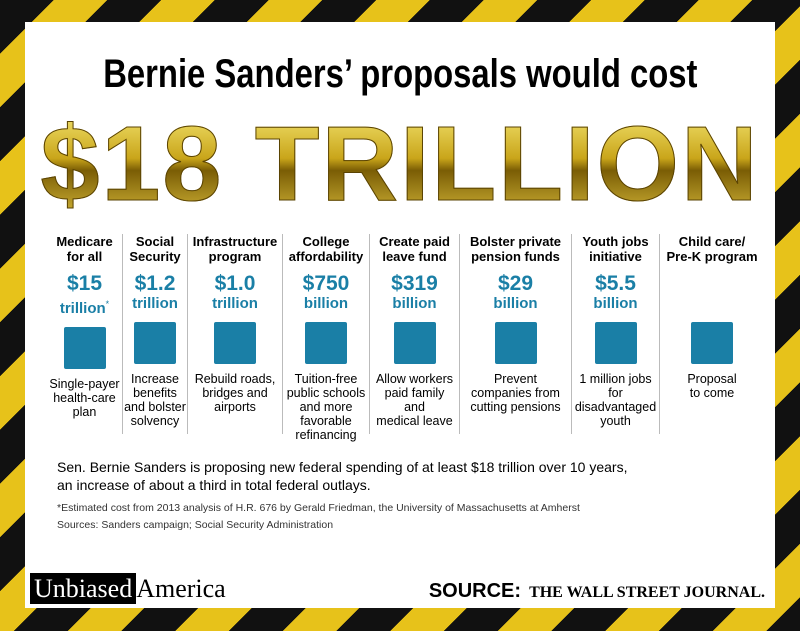 This screenshot has height=631, width=800. What do you see at coordinates (235, 407) in the screenshot?
I see `description-line: airports` at bounding box center [235, 407].